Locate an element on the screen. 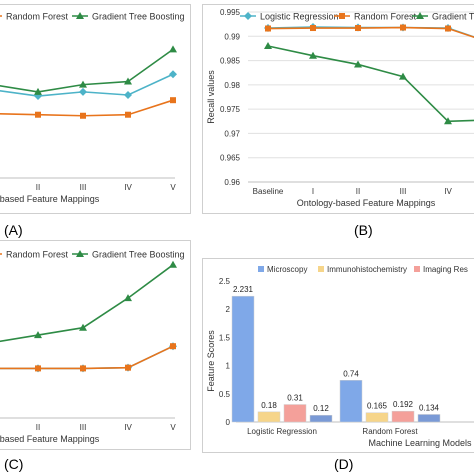 This screenshot has height=474, width=474. chart-d-data-label: 2.231 is located at coordinates (243, 289).